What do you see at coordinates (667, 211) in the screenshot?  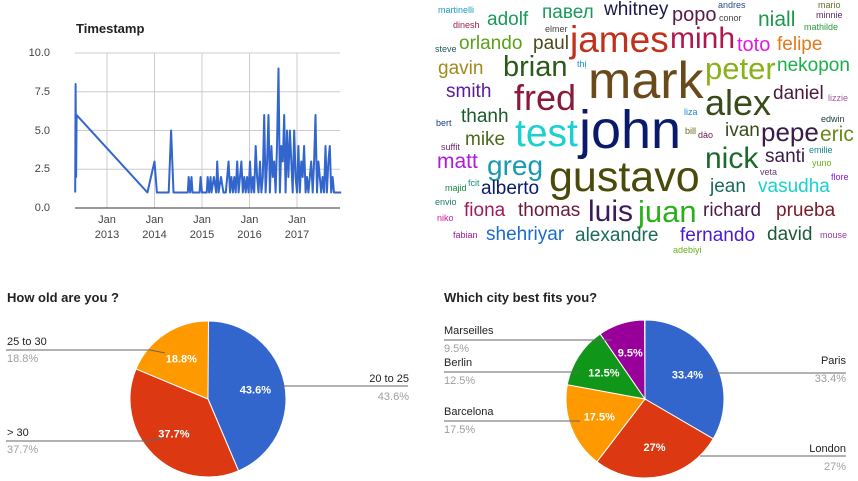 I see `word-cloud-word: juan` at bounding box center [667, 211].